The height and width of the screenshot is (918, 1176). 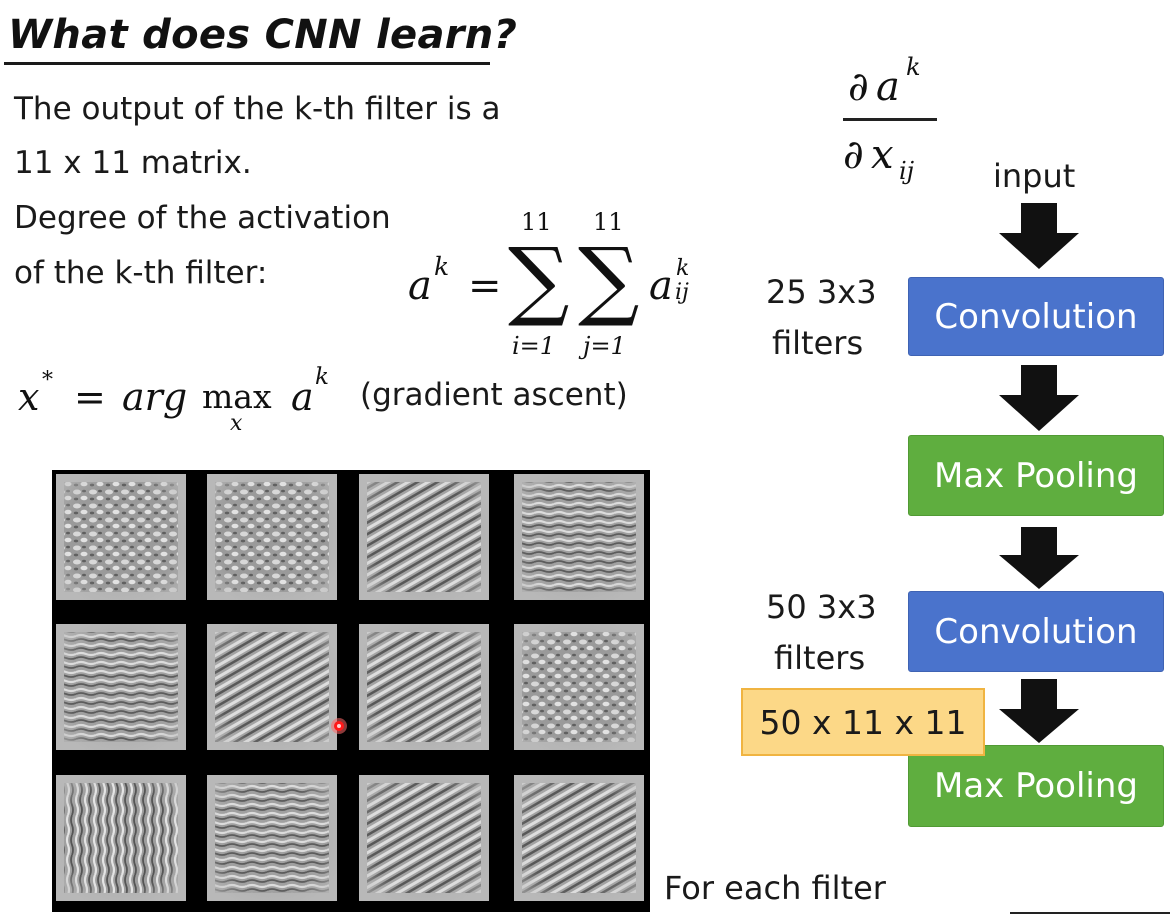 I want to click on derivative-den-d: ∂, so click(x=853, y=155).